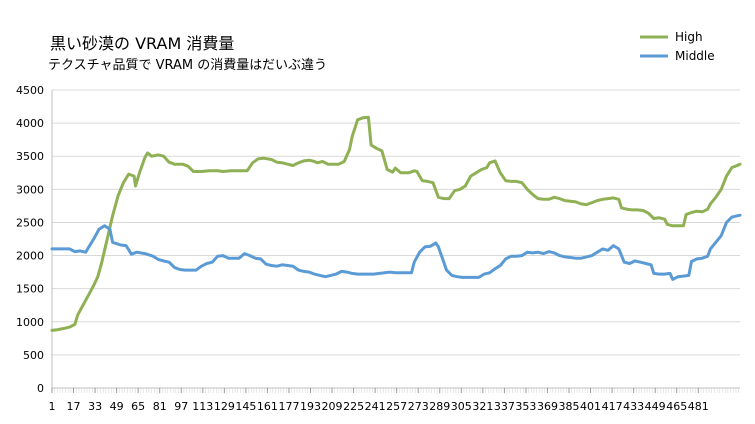 The image size is (755, 424). What do you see at coordinates (439, 406) in the screenshot?
I see `x-tick-label: 289` at bounding box center [439, 406].